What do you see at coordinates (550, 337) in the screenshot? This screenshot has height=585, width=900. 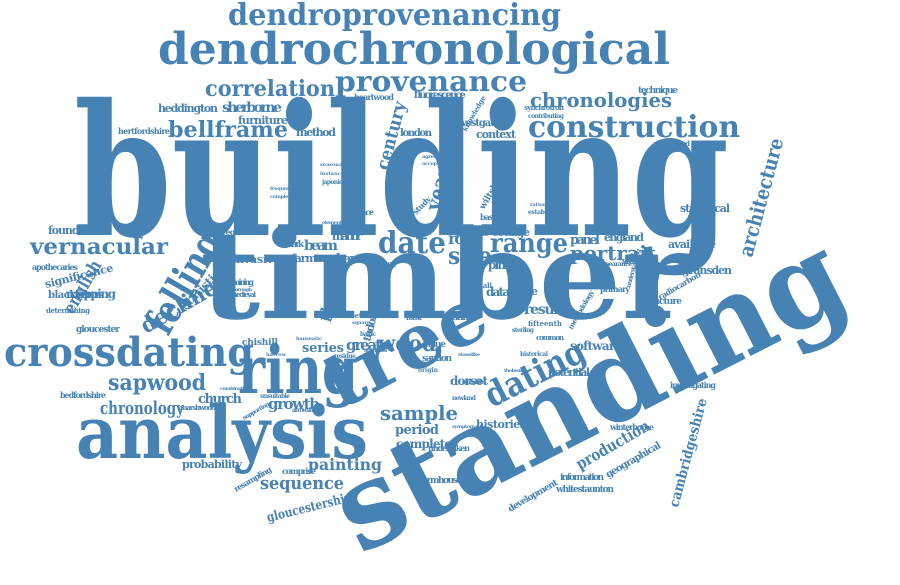 I see `word-common: common` at bounding box center [550, 337].